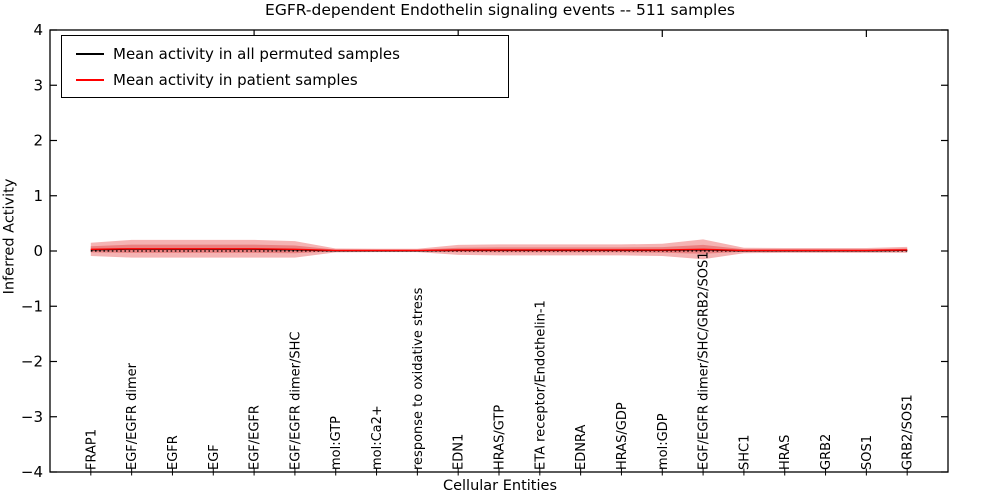 This screenshot has width=1000, height=500. I want to click on x-tick-label: FRAP1, so click(91, 449).